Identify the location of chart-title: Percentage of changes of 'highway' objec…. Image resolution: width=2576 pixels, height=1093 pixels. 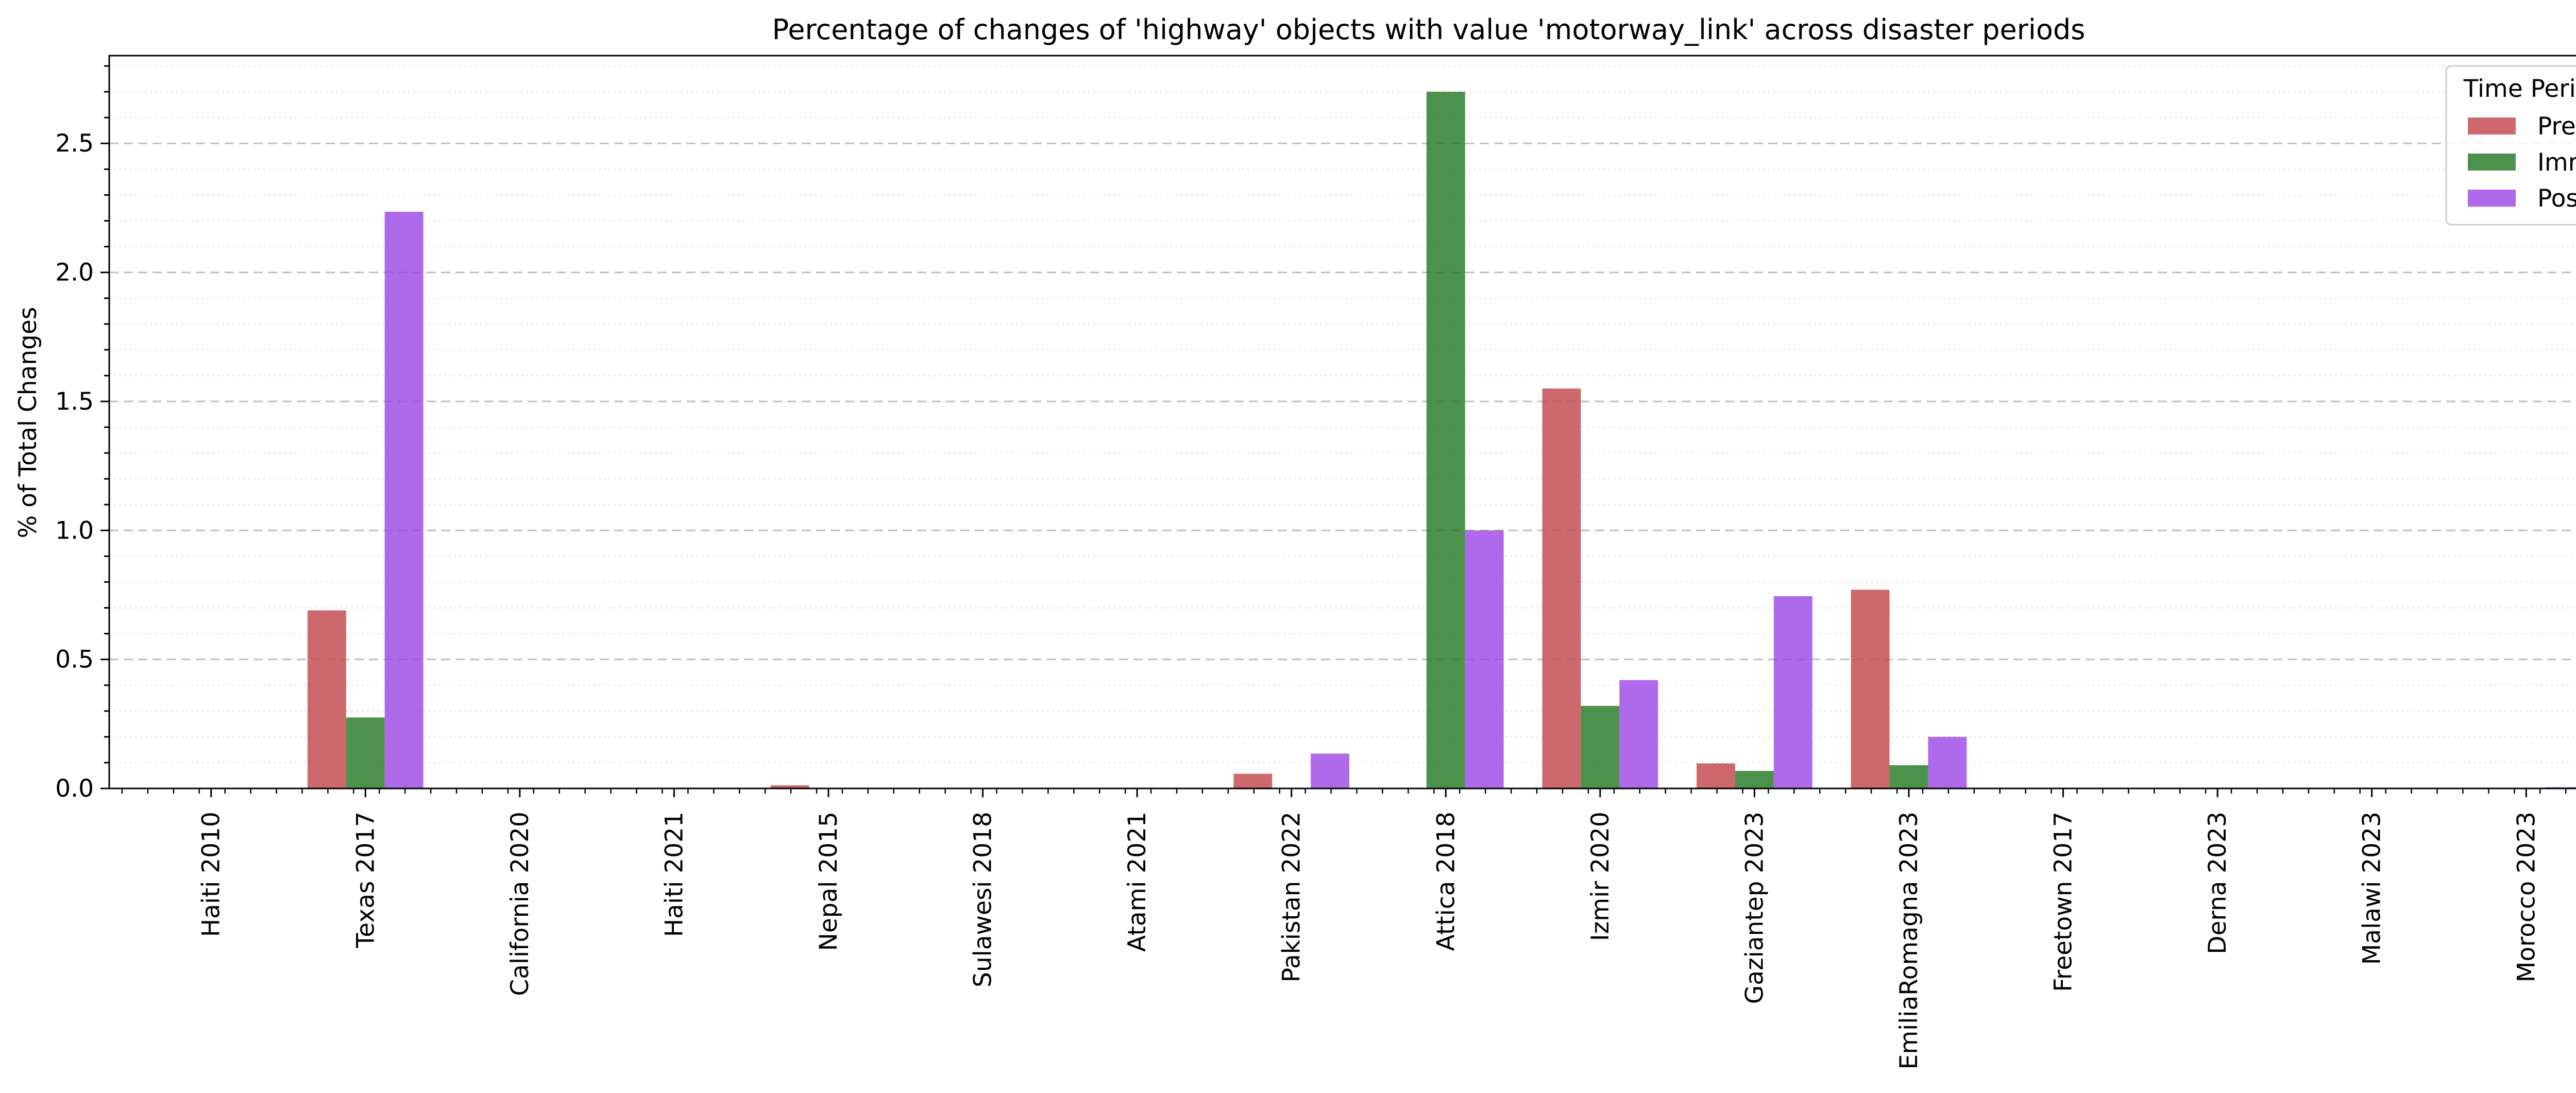
(1429, 29).